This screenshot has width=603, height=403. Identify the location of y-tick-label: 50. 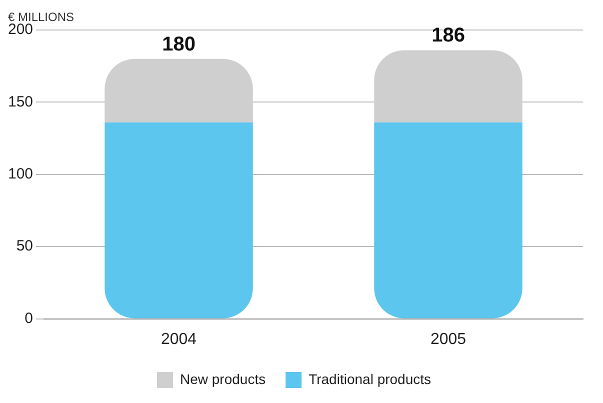
(25, 246).